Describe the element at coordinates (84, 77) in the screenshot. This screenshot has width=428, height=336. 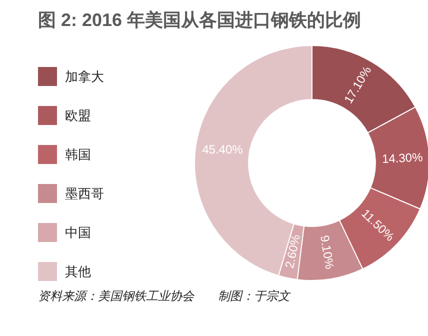
I see `legend-label: 加拿大` at that location.